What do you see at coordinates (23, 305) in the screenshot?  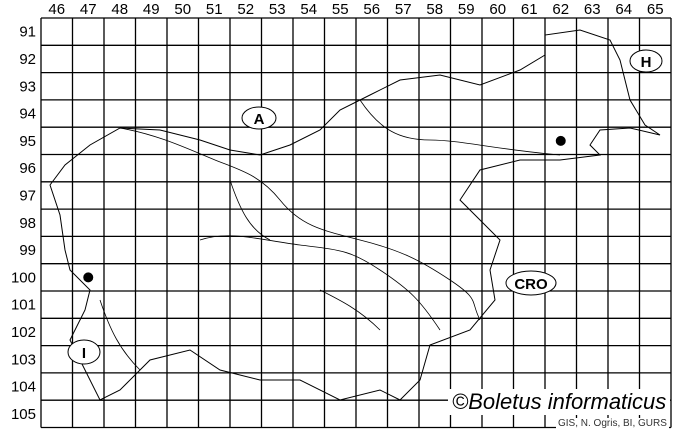 I see `row-label: 101` at bounding box center [23, 305].